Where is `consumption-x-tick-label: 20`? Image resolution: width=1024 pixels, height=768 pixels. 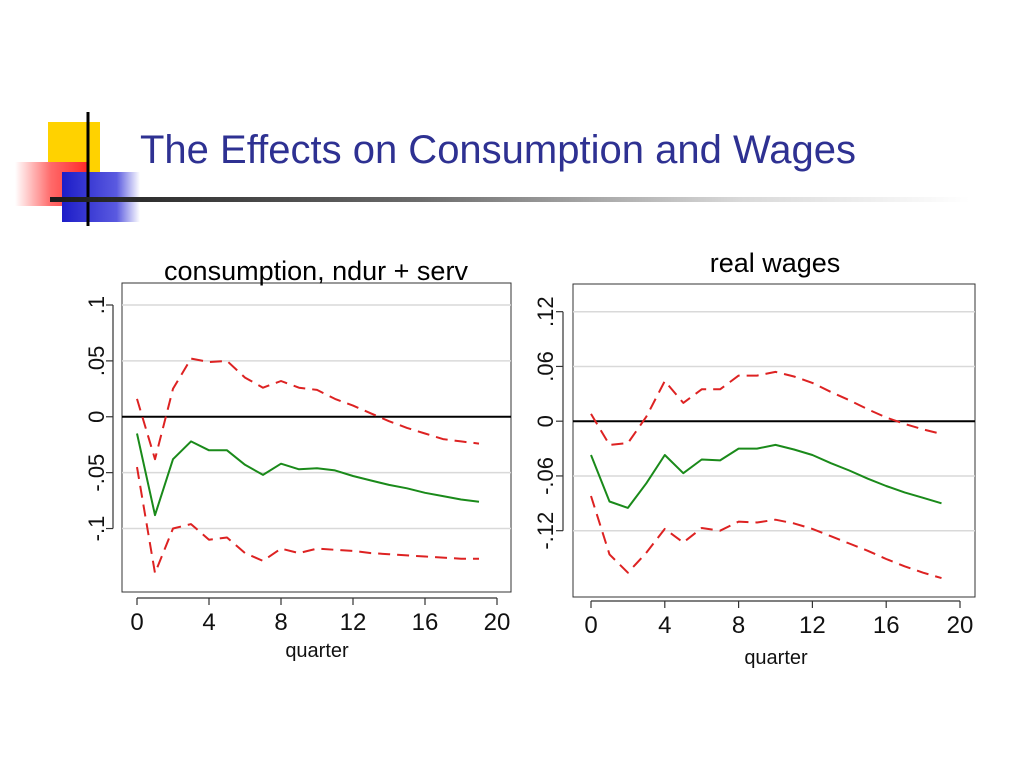 consumption-x-tick-label: 20 is located at coordinates (497, 622).